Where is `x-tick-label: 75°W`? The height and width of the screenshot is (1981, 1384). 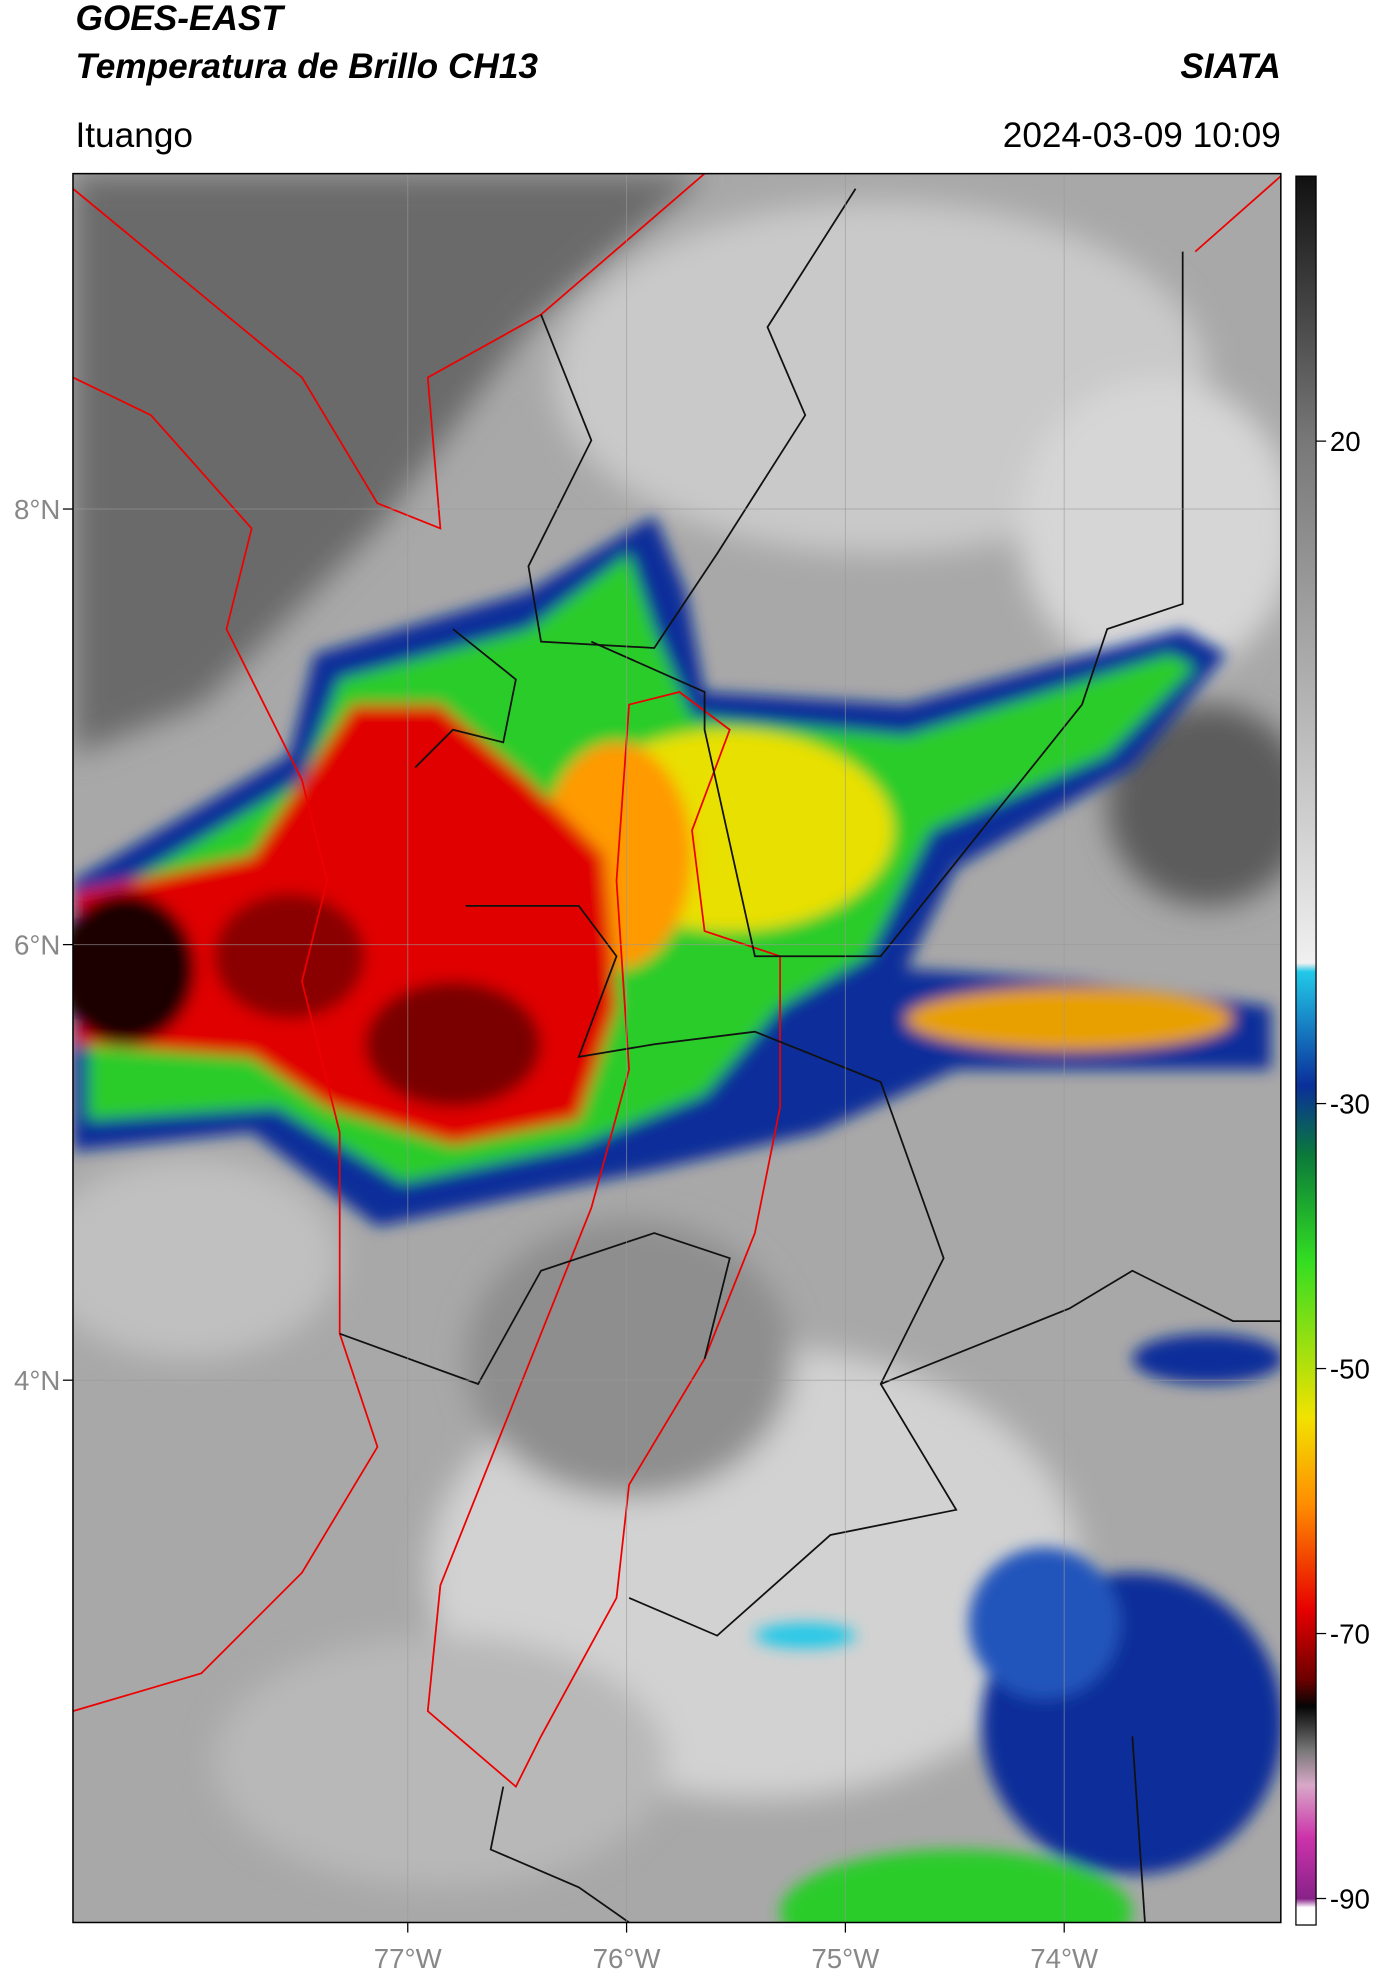
x-tick-label: 75°W is located at coordinates (845, 1958).